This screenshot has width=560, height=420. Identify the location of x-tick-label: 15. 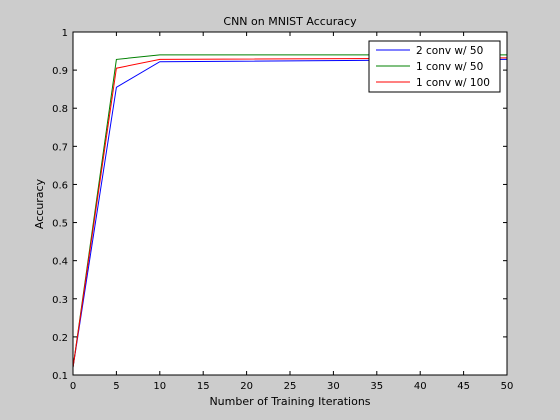
(203, 386).